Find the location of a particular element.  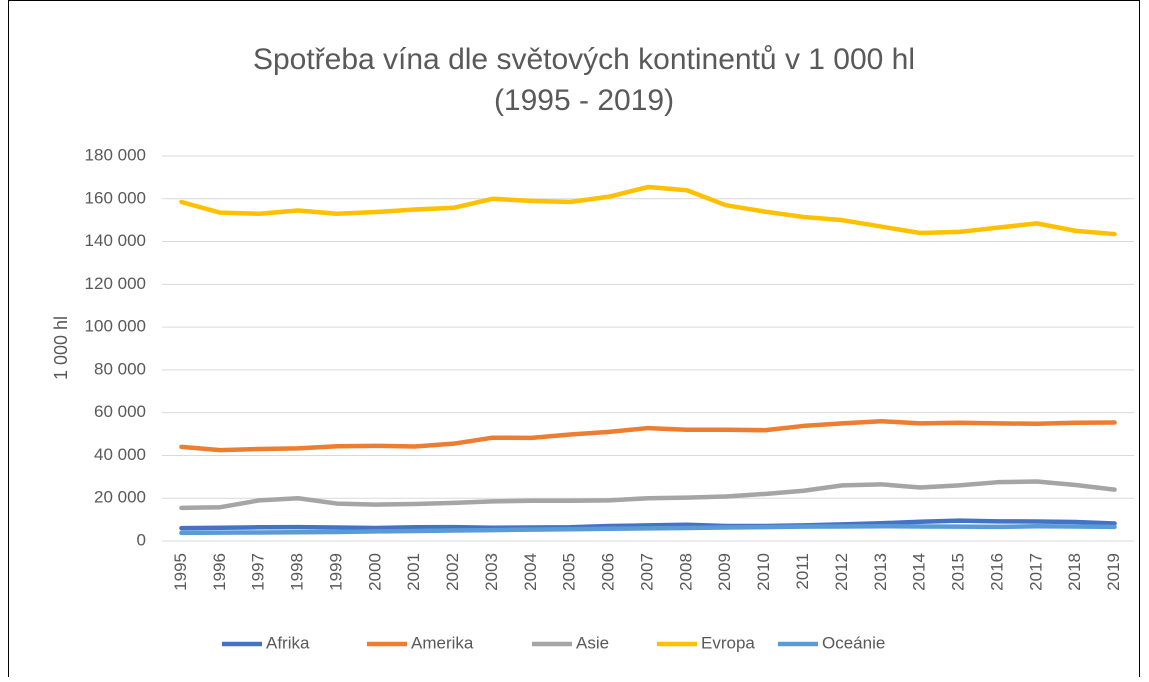

y-tick-label: 40 000 is located at coordinates (120, 454).